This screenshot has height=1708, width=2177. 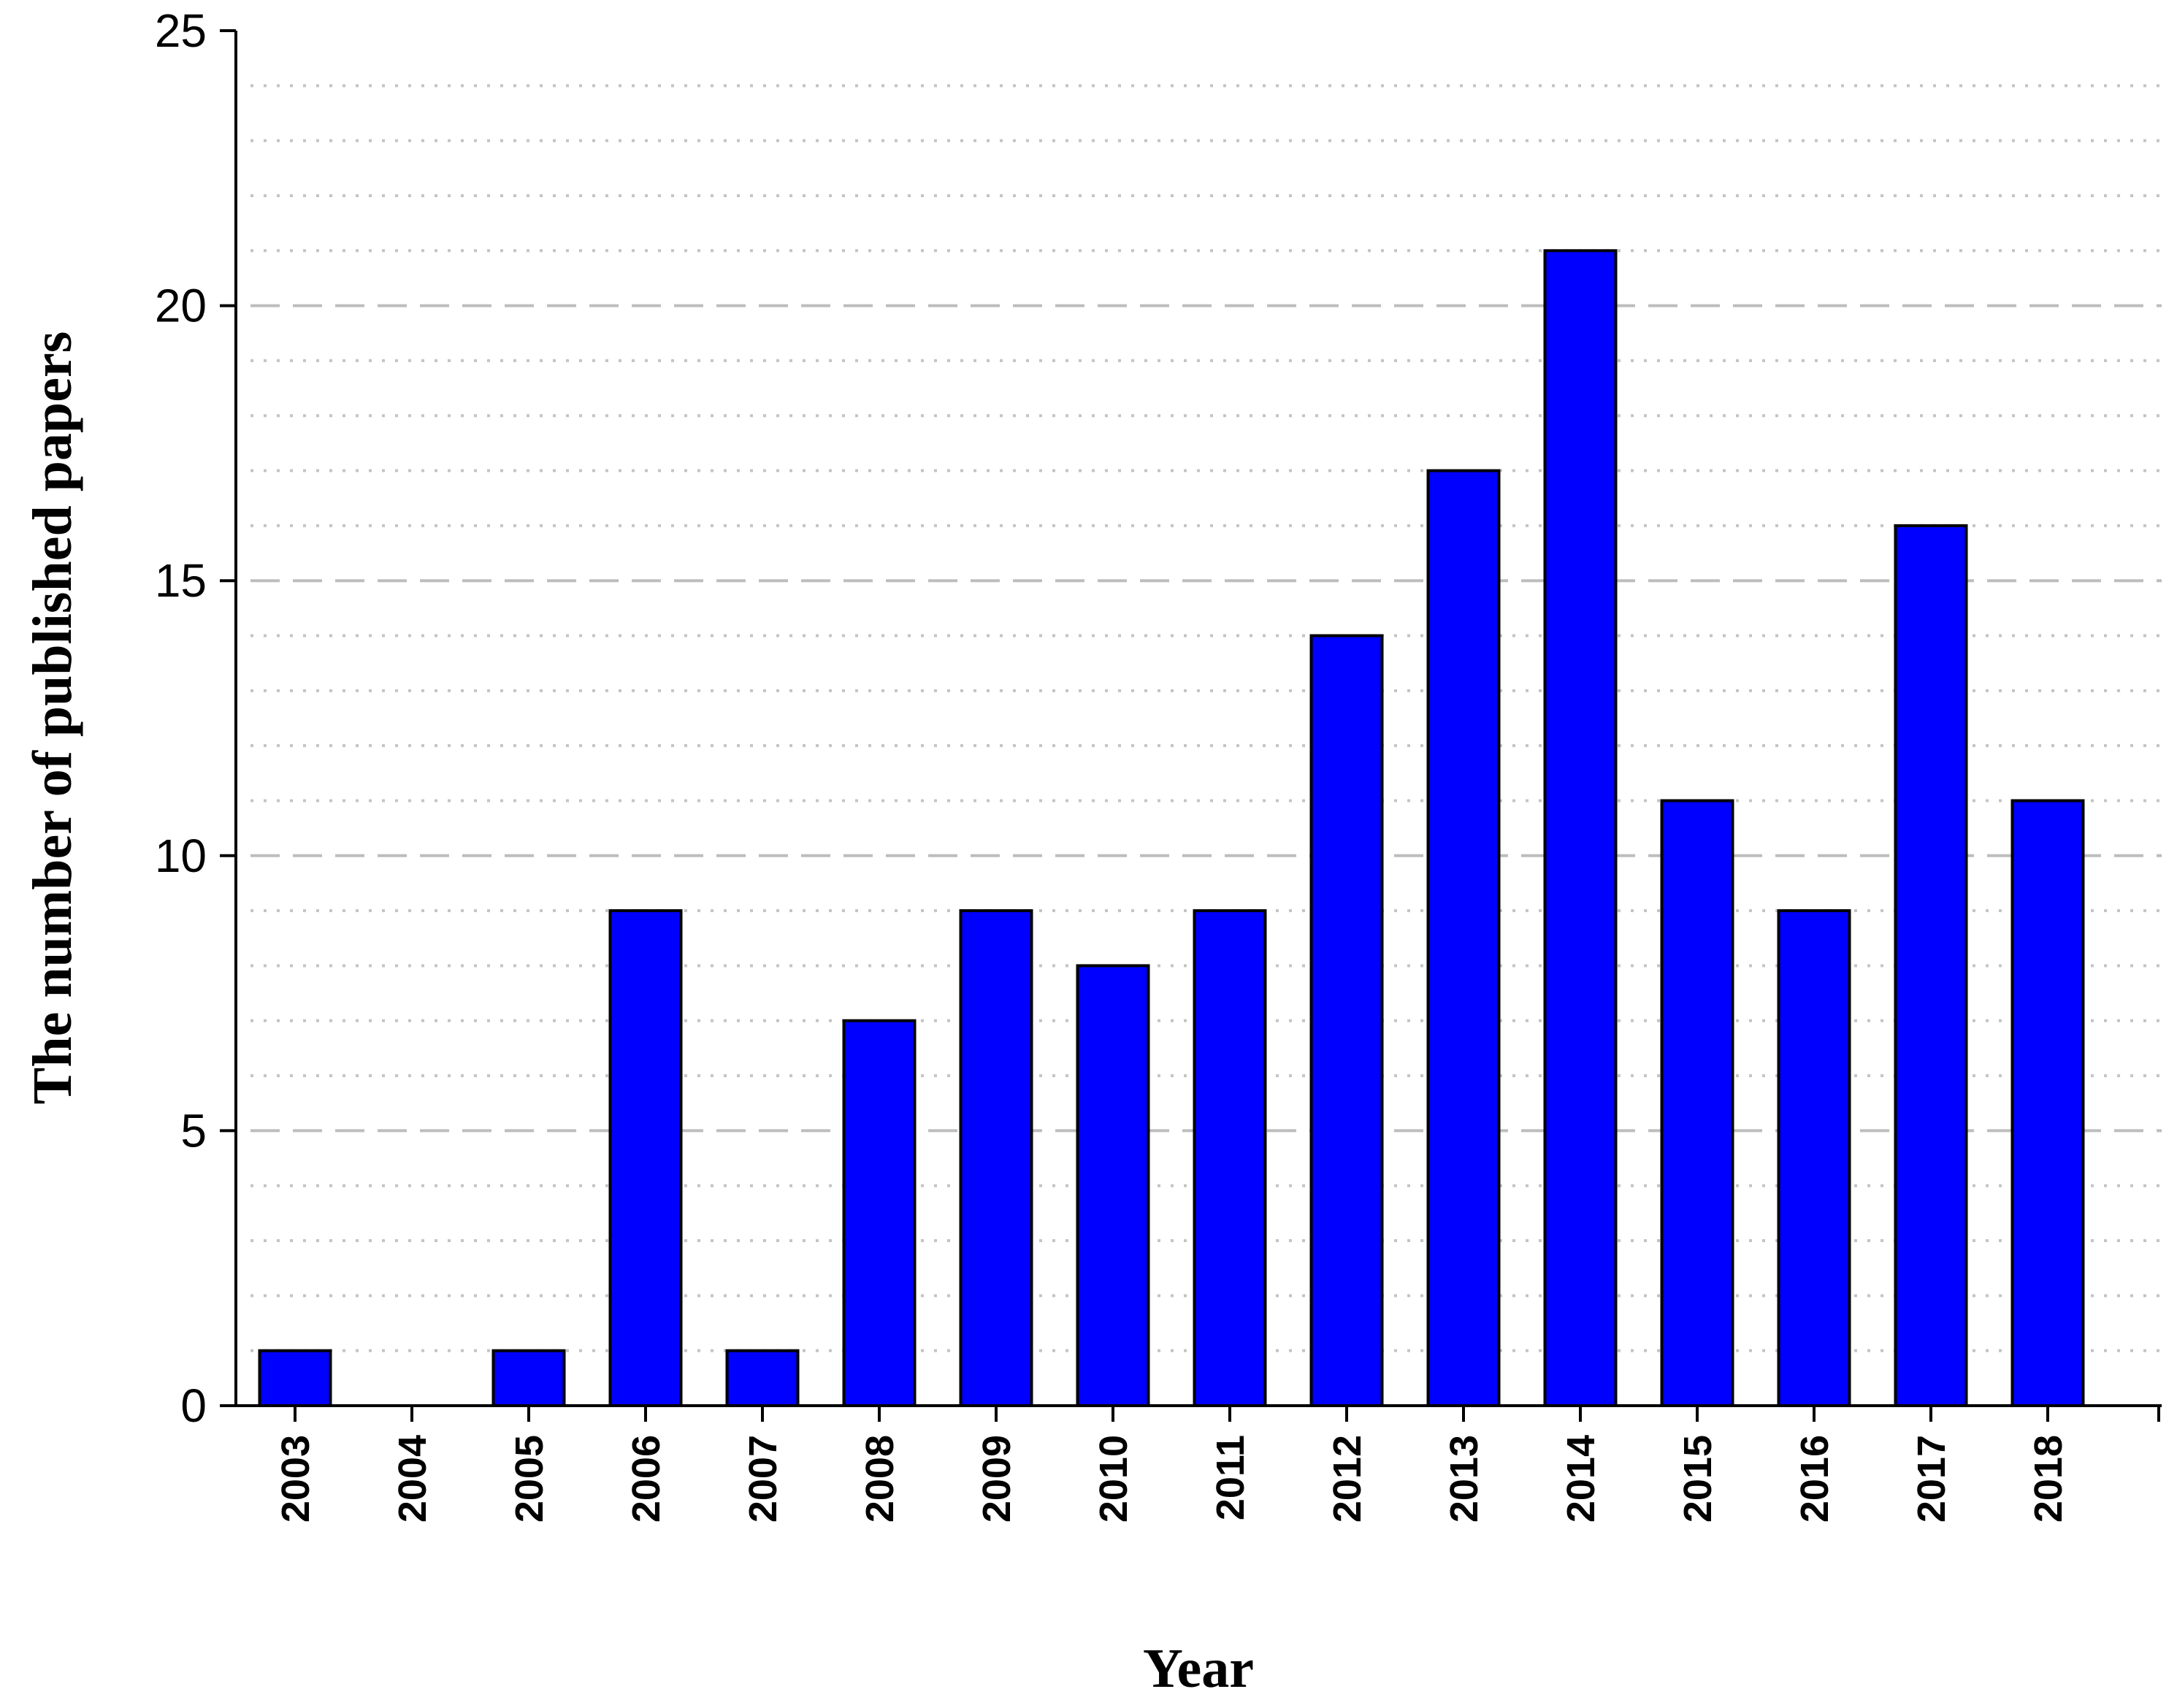 What do you see at coordinates (529, 1479) in the screenshot?
I see `x-tick-label-2005: 2005` at bounding box center [529, 1479].